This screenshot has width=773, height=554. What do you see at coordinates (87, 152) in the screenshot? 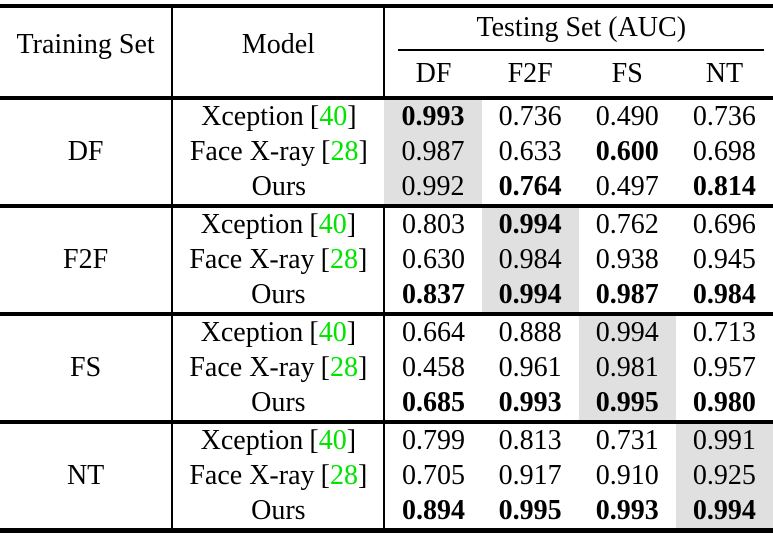
I see `training-set-label: DF` at bounding box center [87, 152].